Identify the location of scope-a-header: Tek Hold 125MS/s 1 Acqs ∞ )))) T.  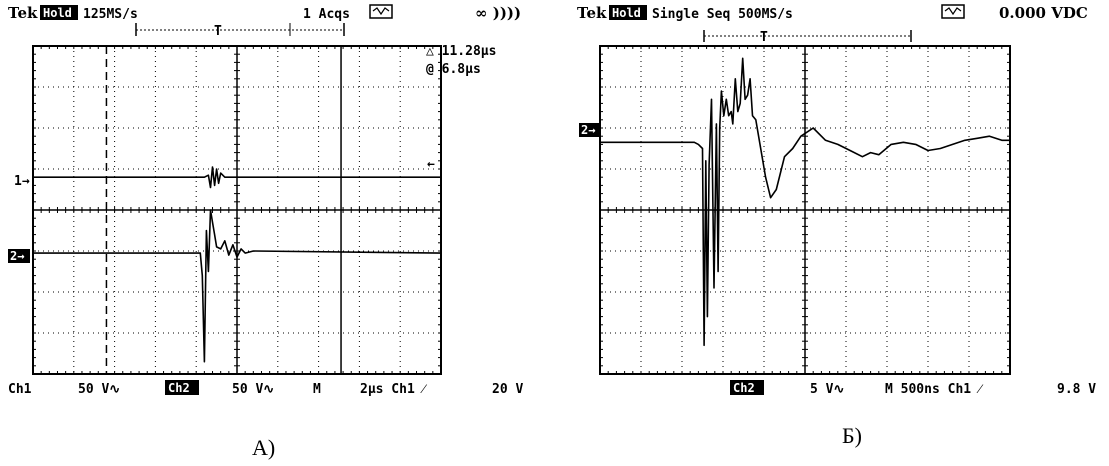
(264, 21).